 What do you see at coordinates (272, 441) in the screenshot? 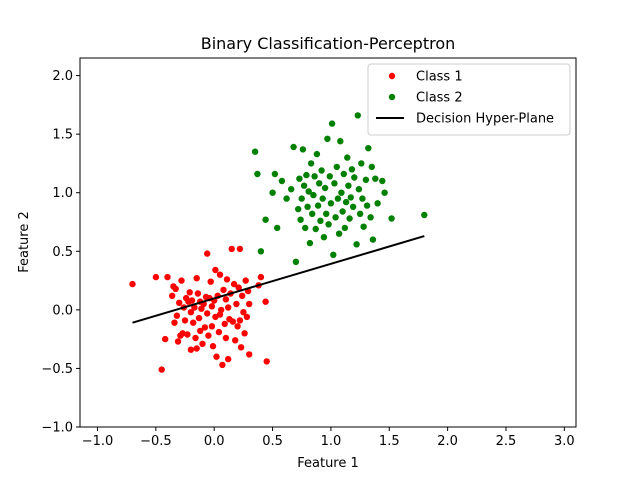
I see `x-tick-label-4: 0.5` at bounding box center [272, 441].